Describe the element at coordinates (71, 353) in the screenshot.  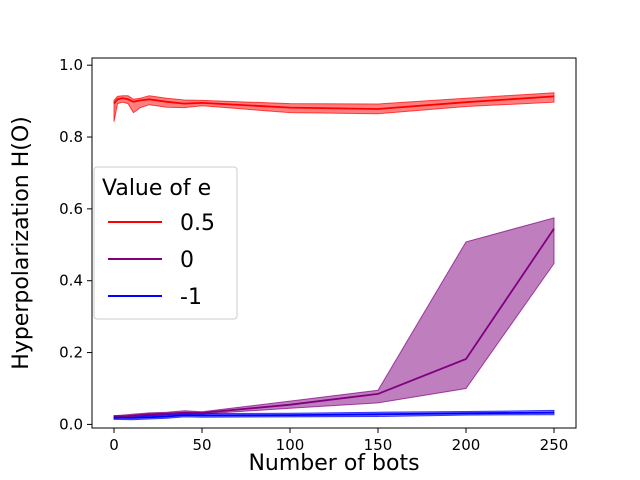
I see `y-tick-label: 0.2` at that location.